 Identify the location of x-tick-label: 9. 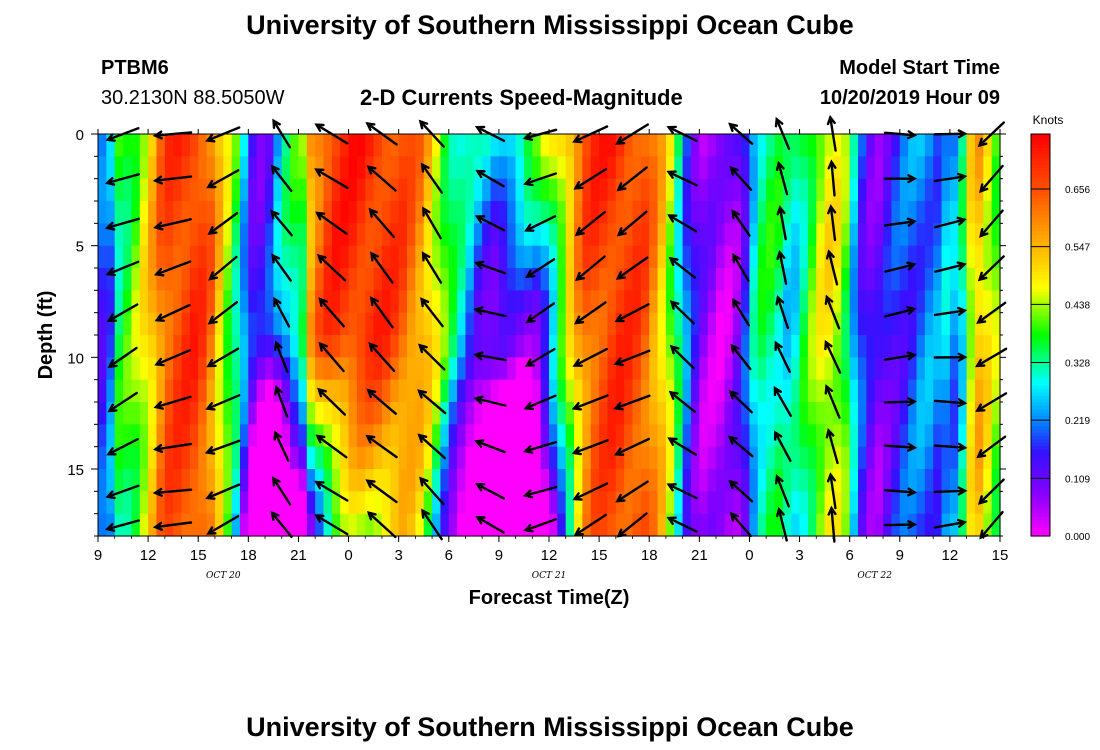
(98, 555).